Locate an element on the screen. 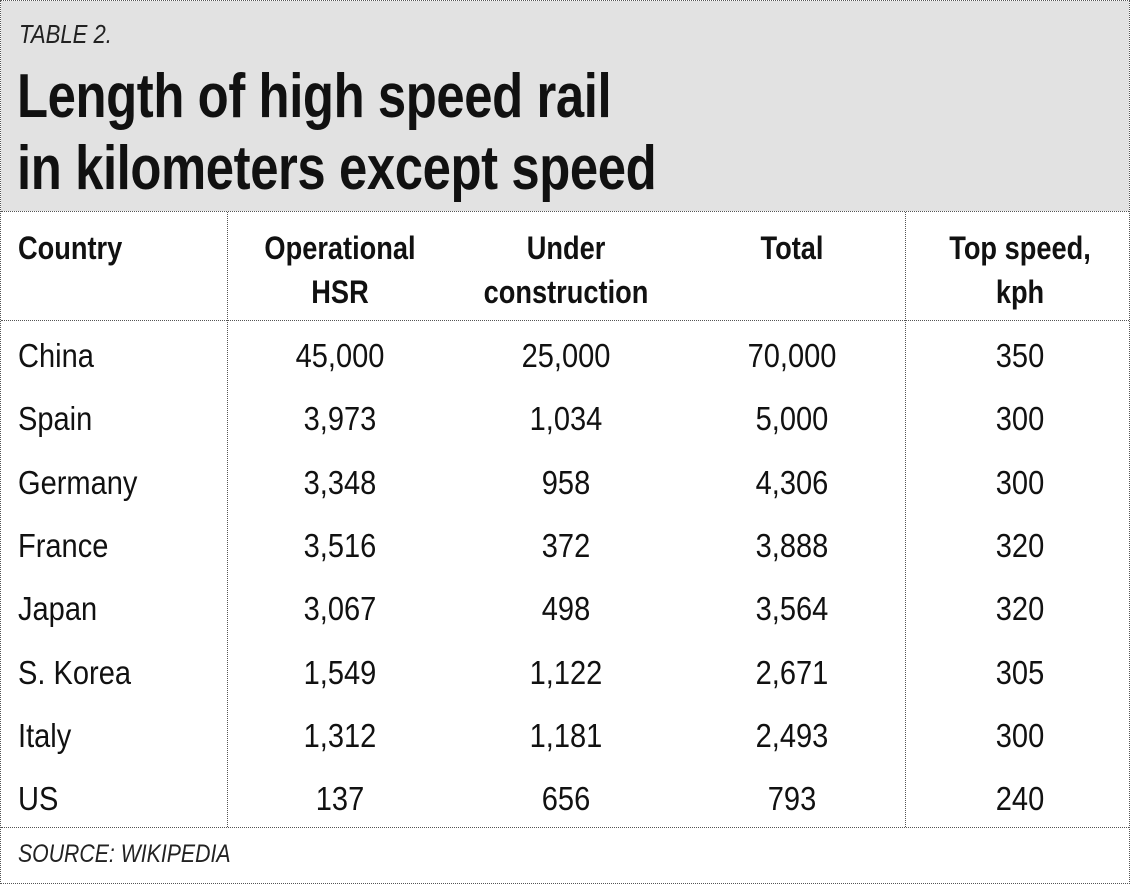  cell-country: S. Korea is located at coordinates (75, 672).